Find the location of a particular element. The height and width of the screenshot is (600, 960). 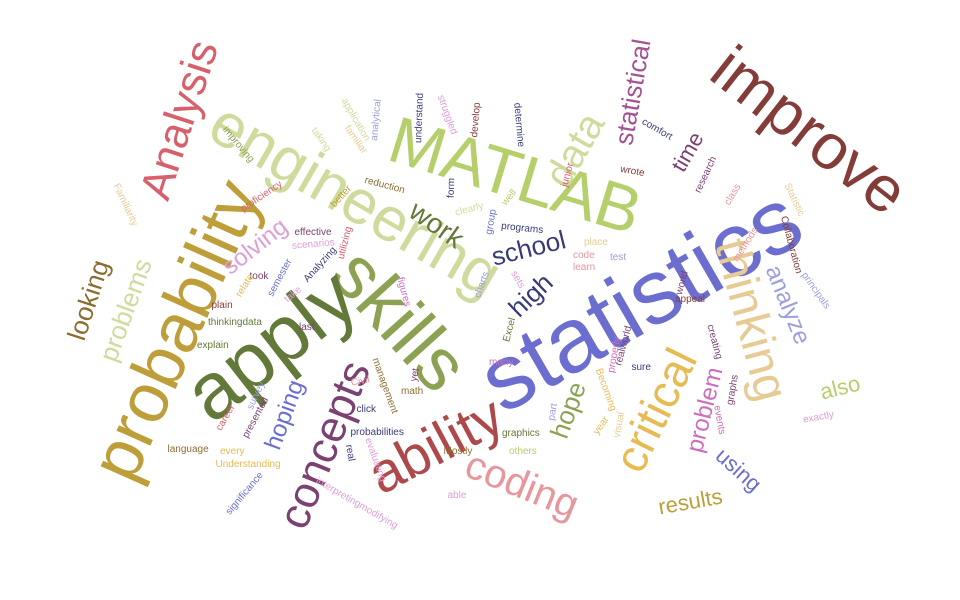

cloud-word: others is located at coordinates (523, 451).